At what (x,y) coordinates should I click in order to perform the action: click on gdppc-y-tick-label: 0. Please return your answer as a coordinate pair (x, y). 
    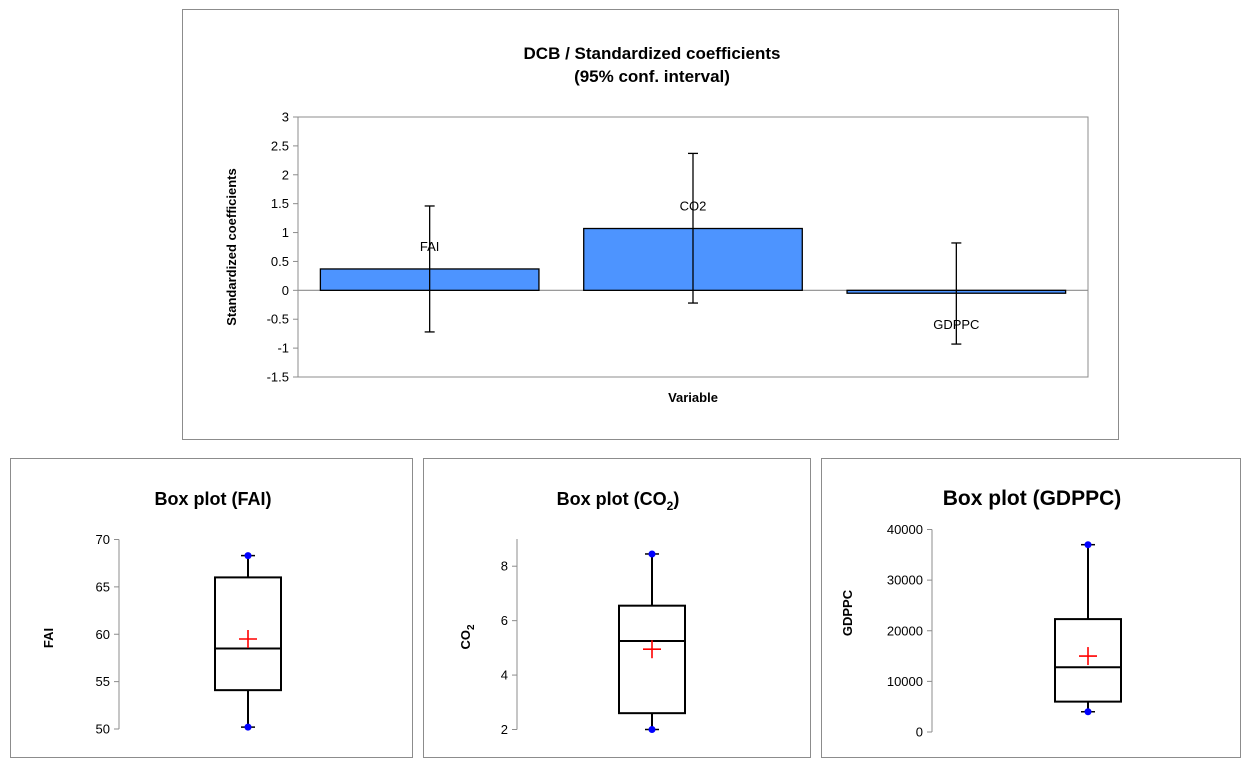
    Looking at the image, I should click on (919, 732).